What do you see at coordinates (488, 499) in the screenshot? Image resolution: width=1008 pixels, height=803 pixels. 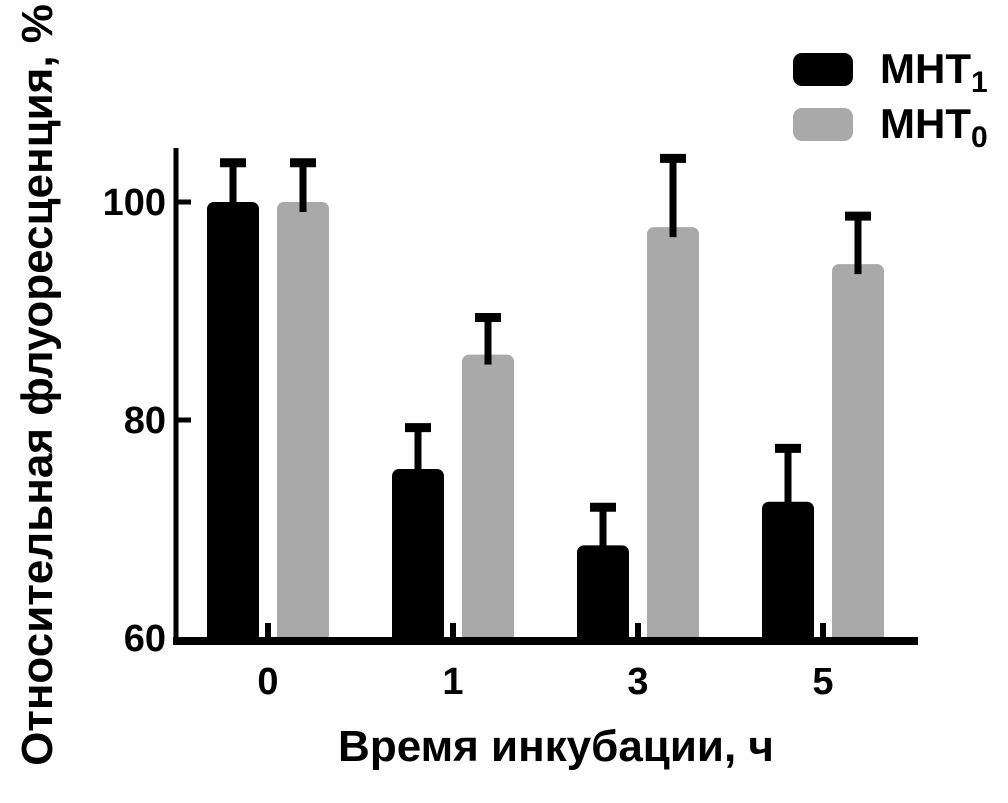 I see `bar-МНТ0-t1` at bounding box center [488, 499].